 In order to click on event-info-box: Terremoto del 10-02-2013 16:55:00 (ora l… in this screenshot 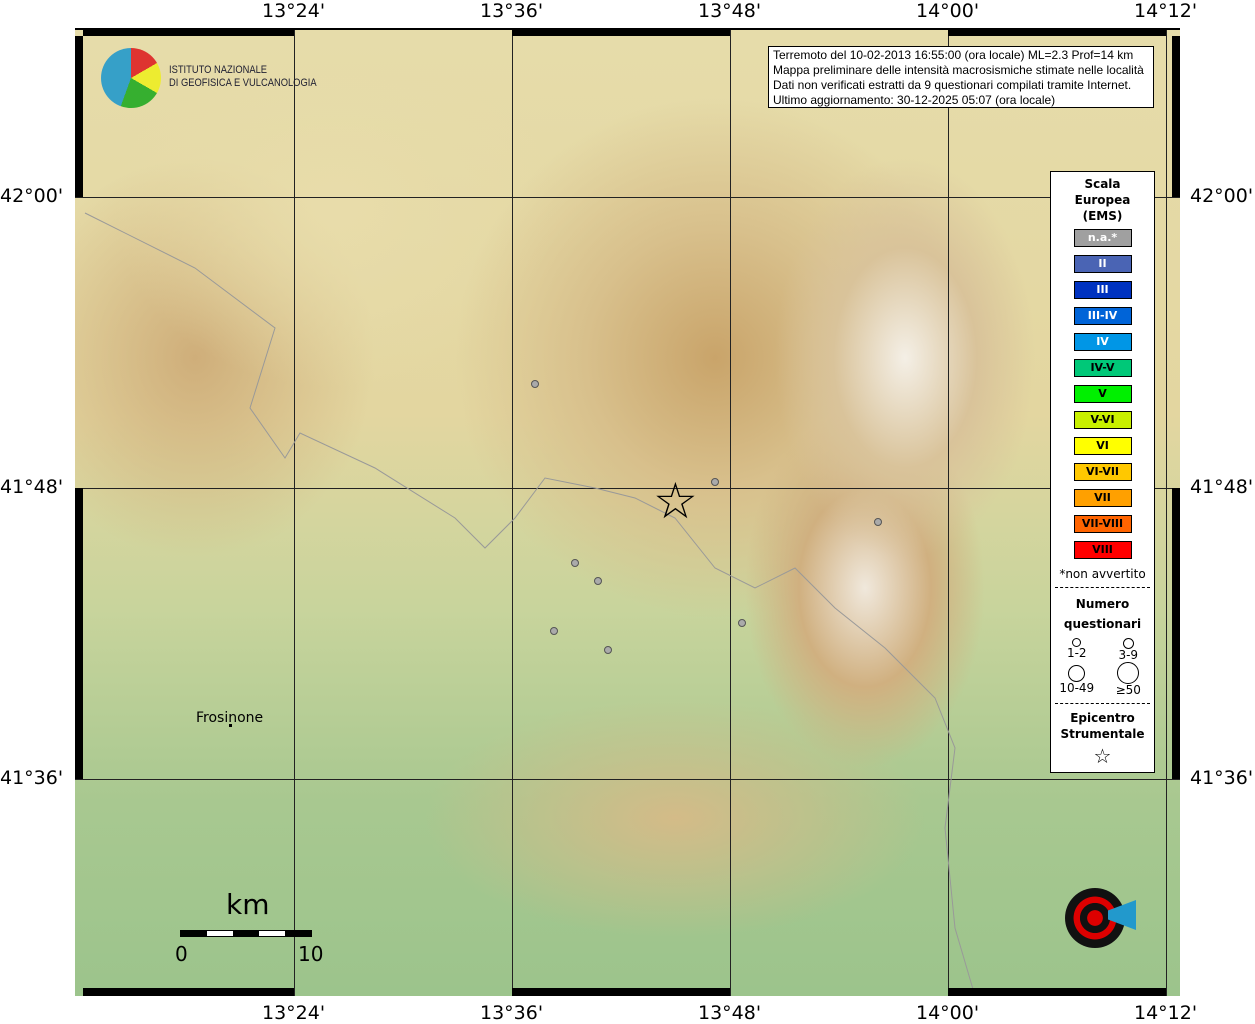, I will do `click(961, 77)`.